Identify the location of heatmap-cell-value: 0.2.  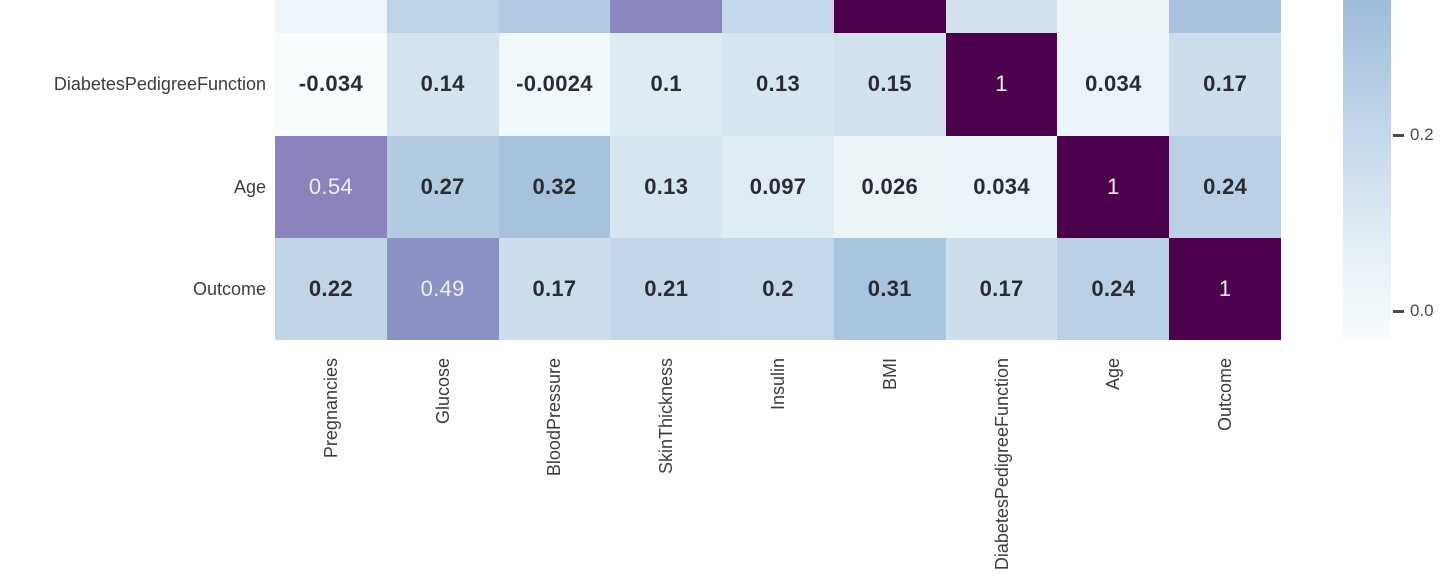
(778, 289).